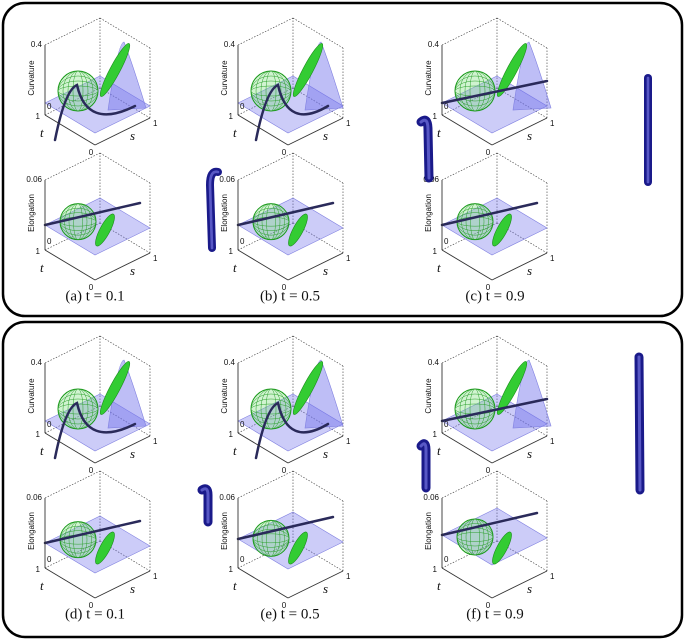  Describe the element at coordinates (494, 296) in the screenshot. I see `caption: (c) t = 0.9` at that location.